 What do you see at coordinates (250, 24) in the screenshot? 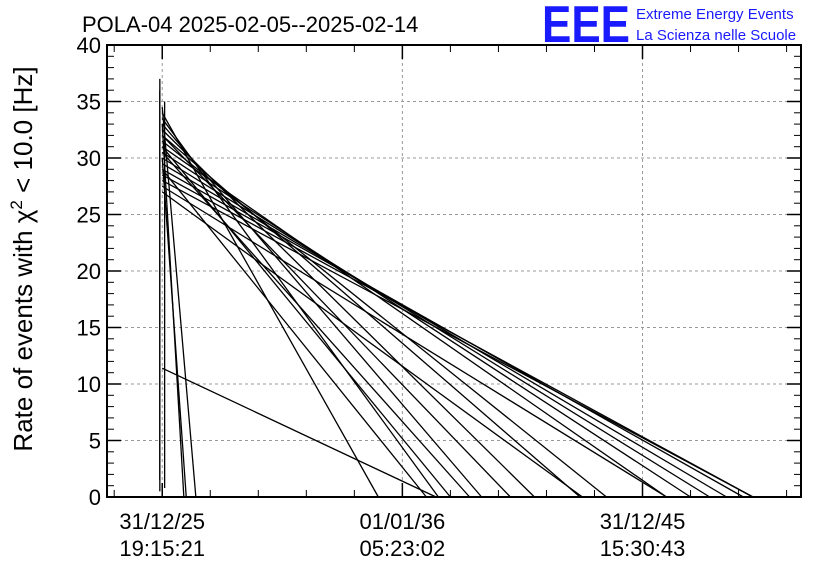
I see `chart-title: POLA-04 2025-02-05--2025-02-14` at bounding box center [250, 24].